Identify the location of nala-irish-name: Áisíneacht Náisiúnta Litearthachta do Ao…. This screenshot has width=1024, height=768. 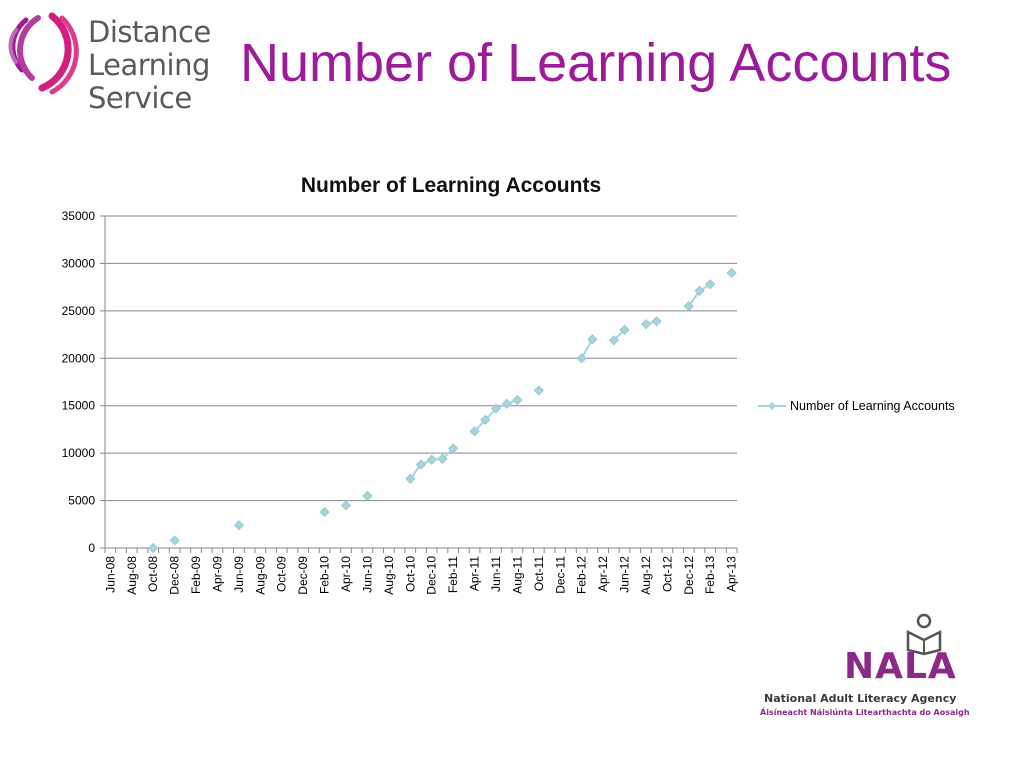
(865, 712).